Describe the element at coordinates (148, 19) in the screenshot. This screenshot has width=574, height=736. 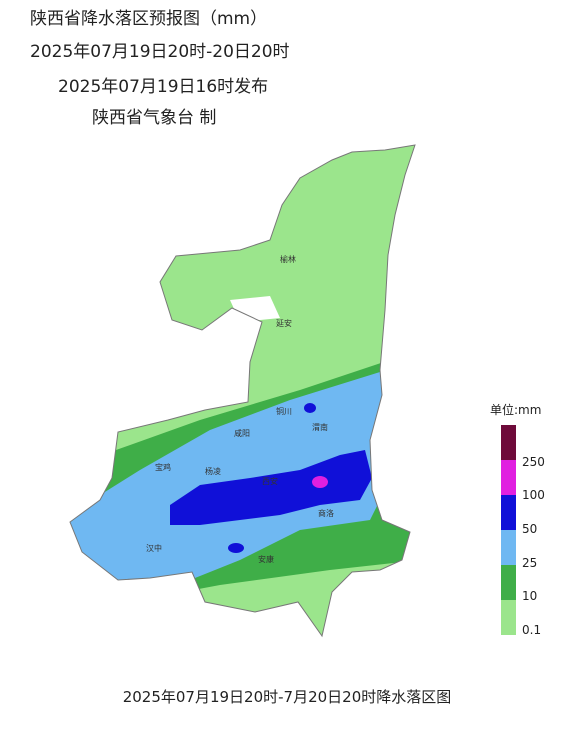
I see `map-title: 陕西省降水落区预报图（mm）` at that location.